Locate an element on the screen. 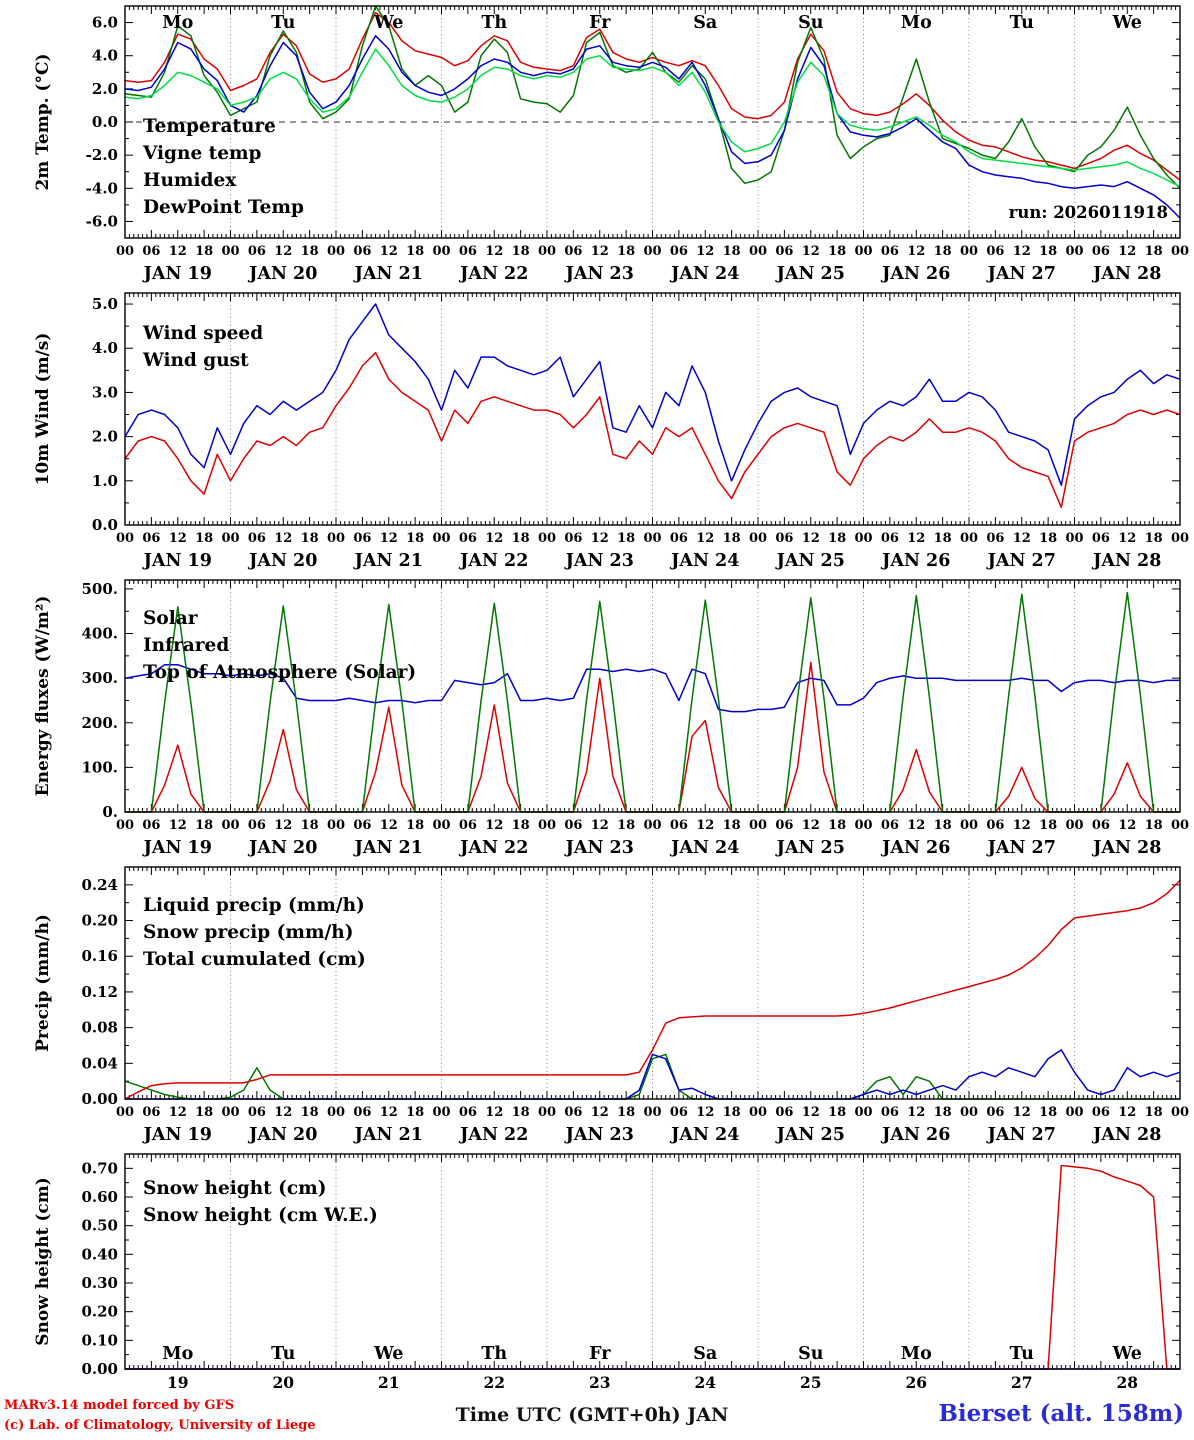  svg-text: 28 is located at coordinates (1127, 1382).